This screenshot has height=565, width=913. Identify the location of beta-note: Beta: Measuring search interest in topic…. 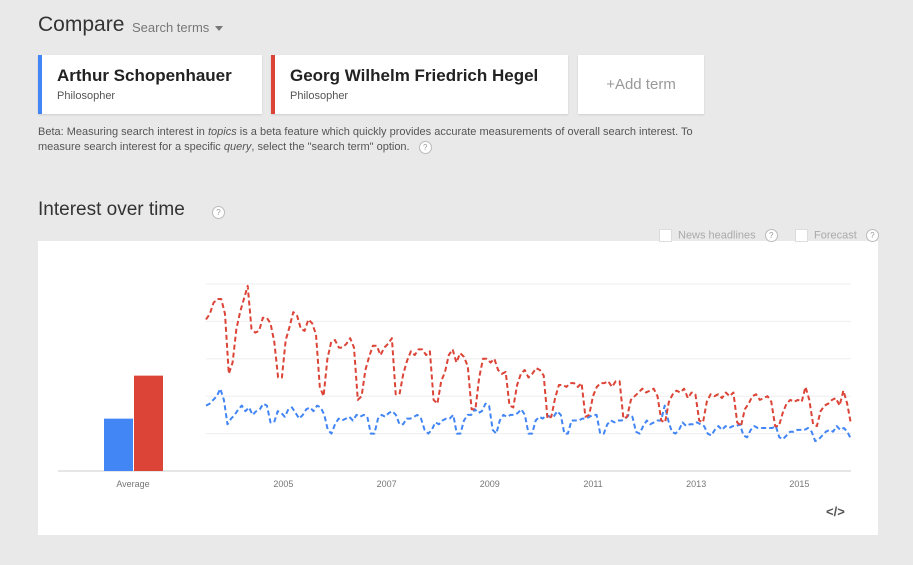
(378, 140).